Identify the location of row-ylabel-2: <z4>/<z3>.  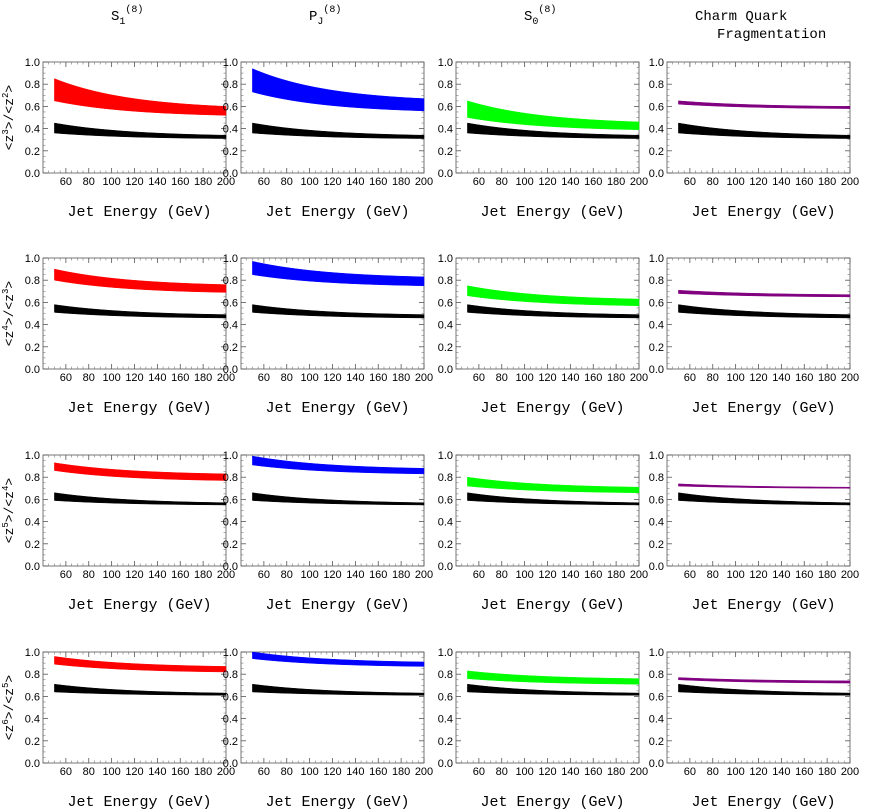
(9, 314).